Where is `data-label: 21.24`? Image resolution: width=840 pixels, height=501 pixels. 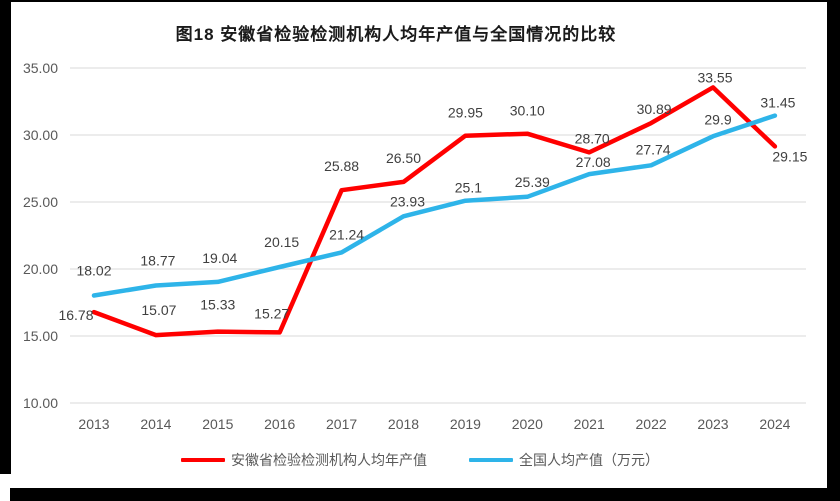 data-label: 21.24 is located at coordinates (346, 234).